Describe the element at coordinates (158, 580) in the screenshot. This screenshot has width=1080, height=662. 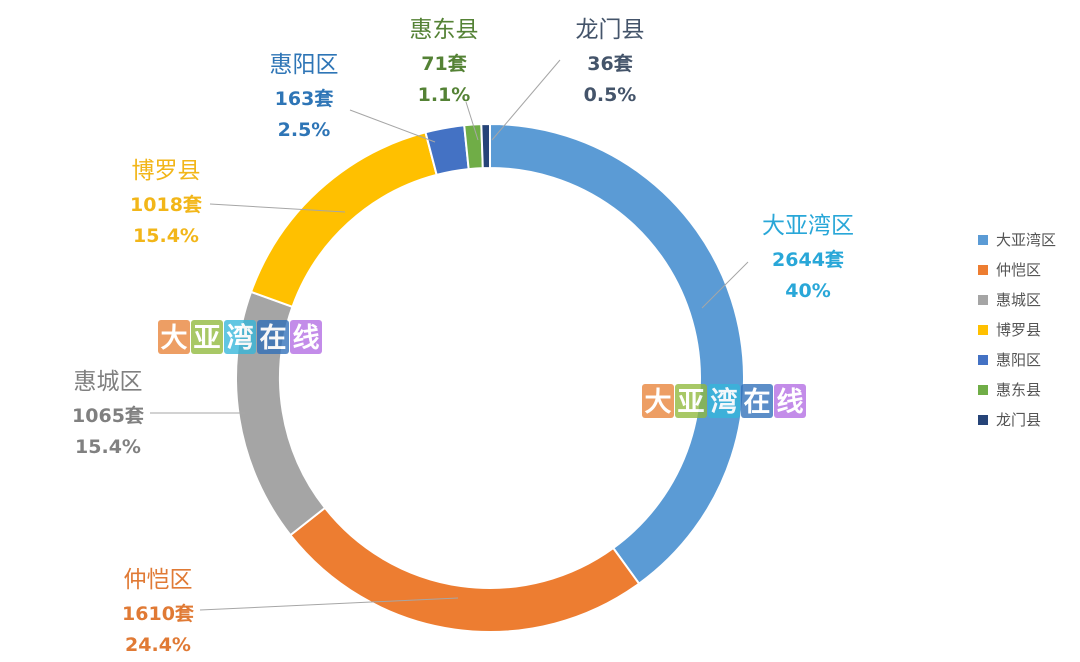
I see `slice-label-name-1: 仲恺区` at that location.